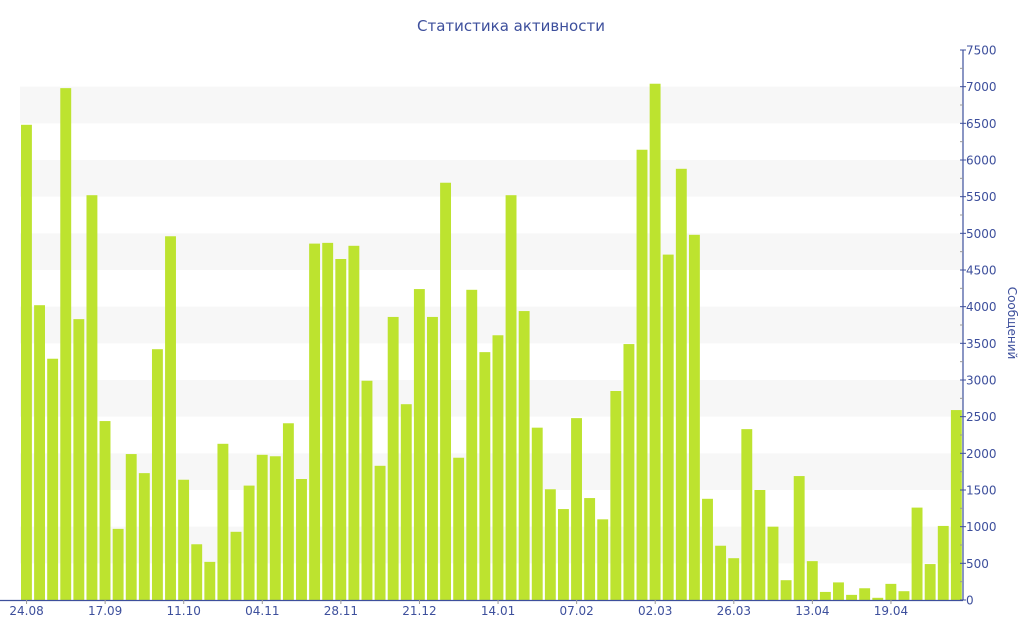 The width and height of the screenshot is (1024, 640). Describe the element at coordinates (184, 611) in the screenshot. I see `x-tick-label: 11.10` at that location.